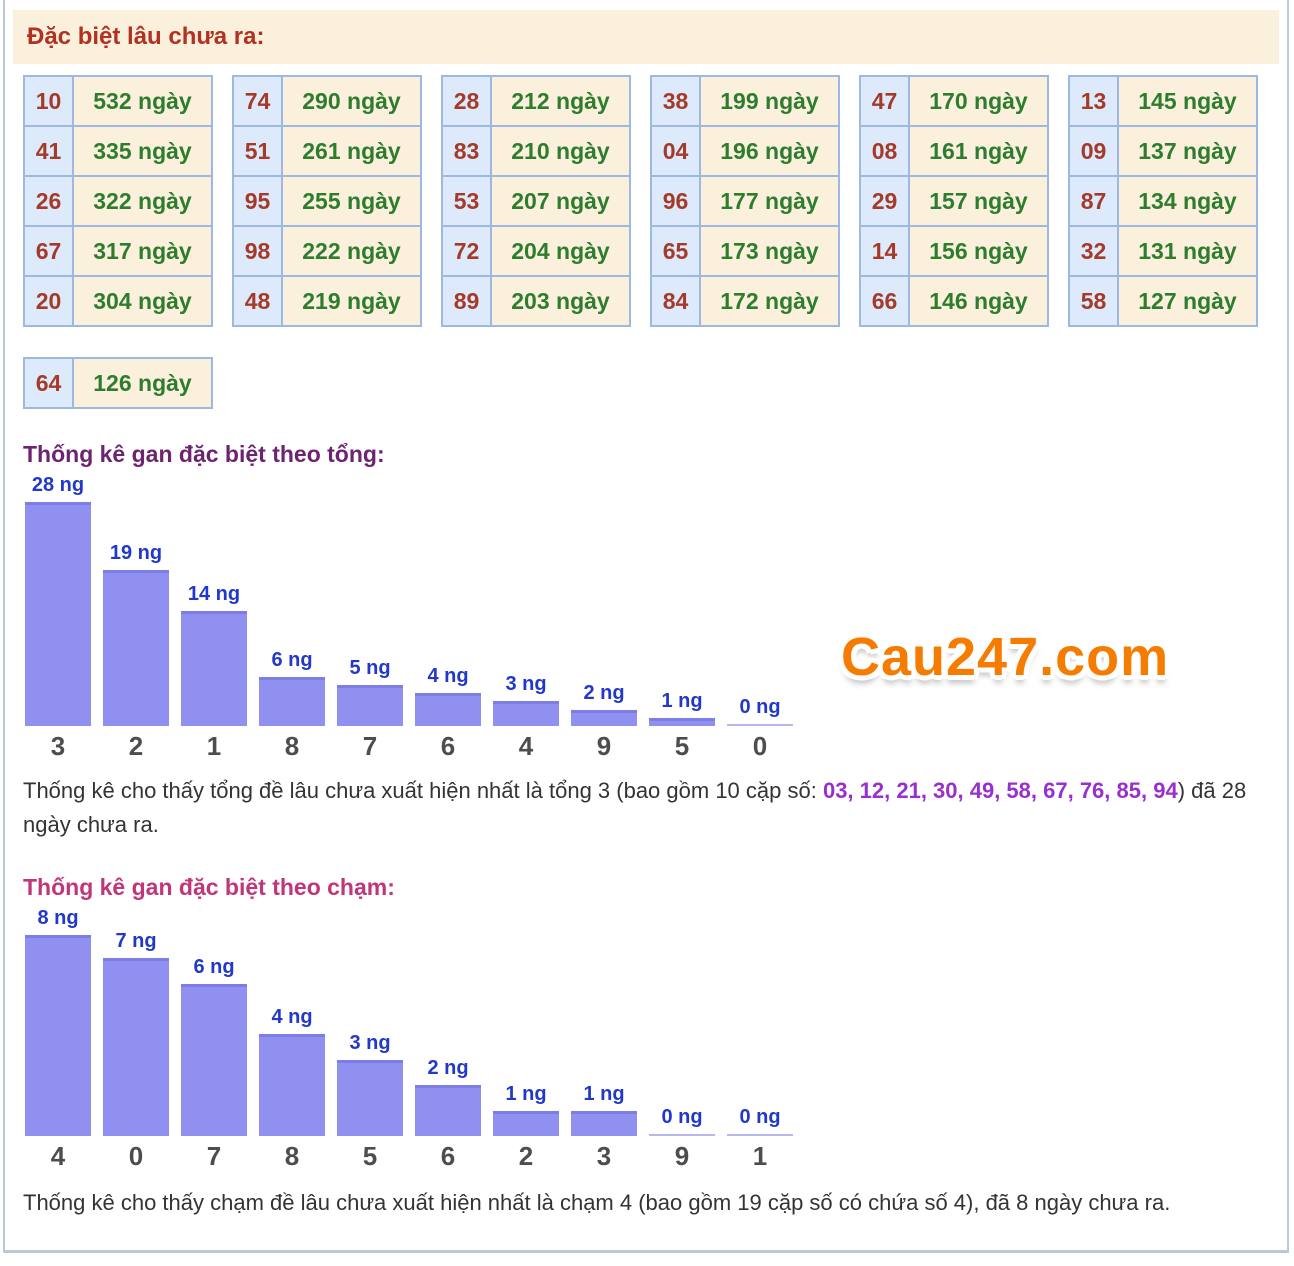 Image resolution: width=1294 pixels, height=1266 pixels. Describe the element at coordinates (1187, 101) in the screenshot. I see `pair-days: 145 ngày` at that location.